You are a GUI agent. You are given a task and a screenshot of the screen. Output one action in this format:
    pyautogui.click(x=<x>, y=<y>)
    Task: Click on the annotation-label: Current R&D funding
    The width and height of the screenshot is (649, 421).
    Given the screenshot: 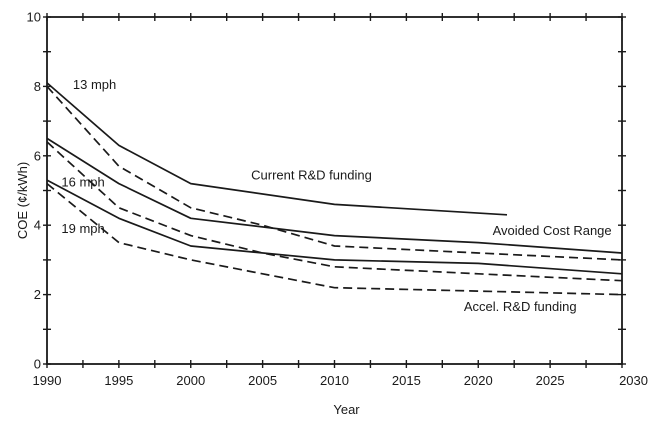 What is the action you would take?
    pyautogui.click(x=311, y=174)
    